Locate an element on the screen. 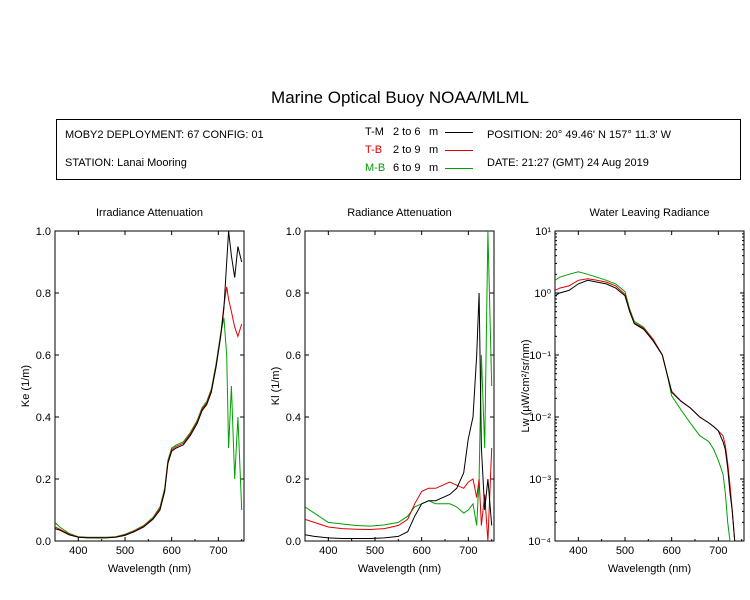 Image resolution: width=750 pixels, height=600 pixels. legend-range-tb: 2 to 9 is located at coordinates (407, 150).